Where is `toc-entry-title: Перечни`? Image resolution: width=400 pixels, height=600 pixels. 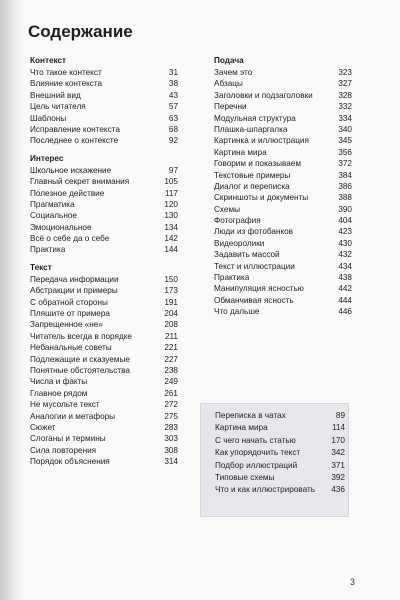 toc-entry-title: Перечни is located at coordinates (230, 107).